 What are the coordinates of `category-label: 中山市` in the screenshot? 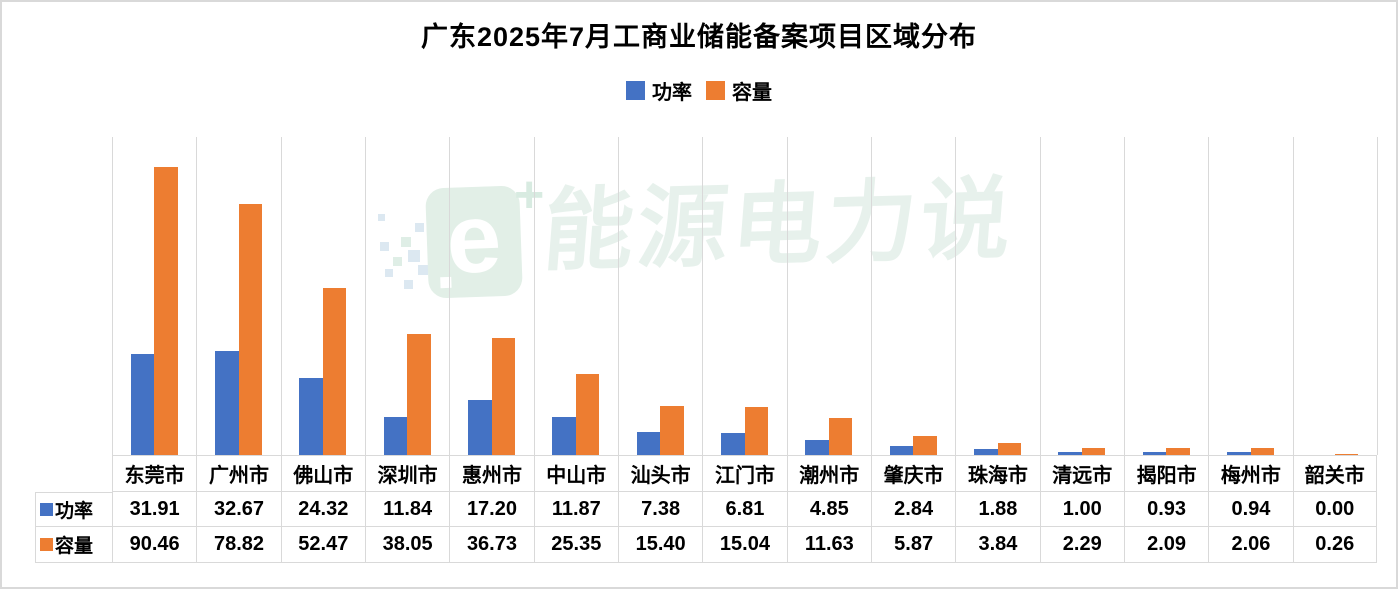 It's located at (575, 473).